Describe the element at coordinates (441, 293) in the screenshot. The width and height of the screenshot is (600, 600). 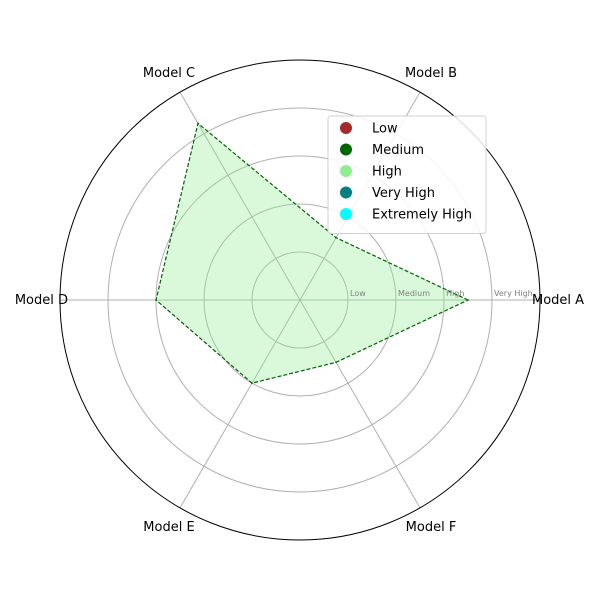
I see `tick-labels: Low Medium High Very High` at that location.